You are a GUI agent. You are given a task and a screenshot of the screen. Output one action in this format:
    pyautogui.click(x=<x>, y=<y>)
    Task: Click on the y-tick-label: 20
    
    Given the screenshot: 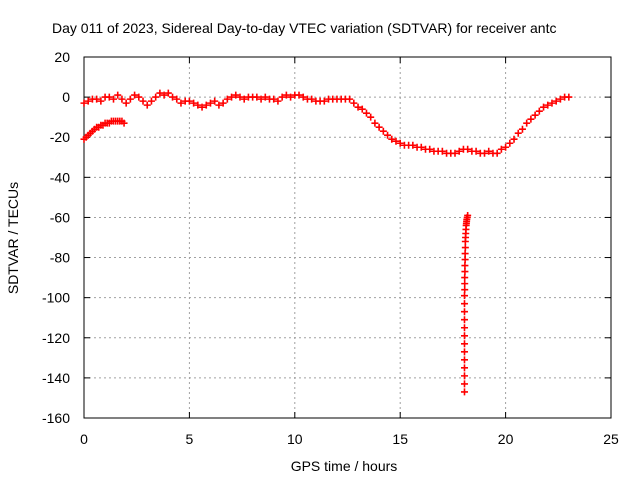 What is the action you would take?
    pyautogui.click(x=62, y=57)
    